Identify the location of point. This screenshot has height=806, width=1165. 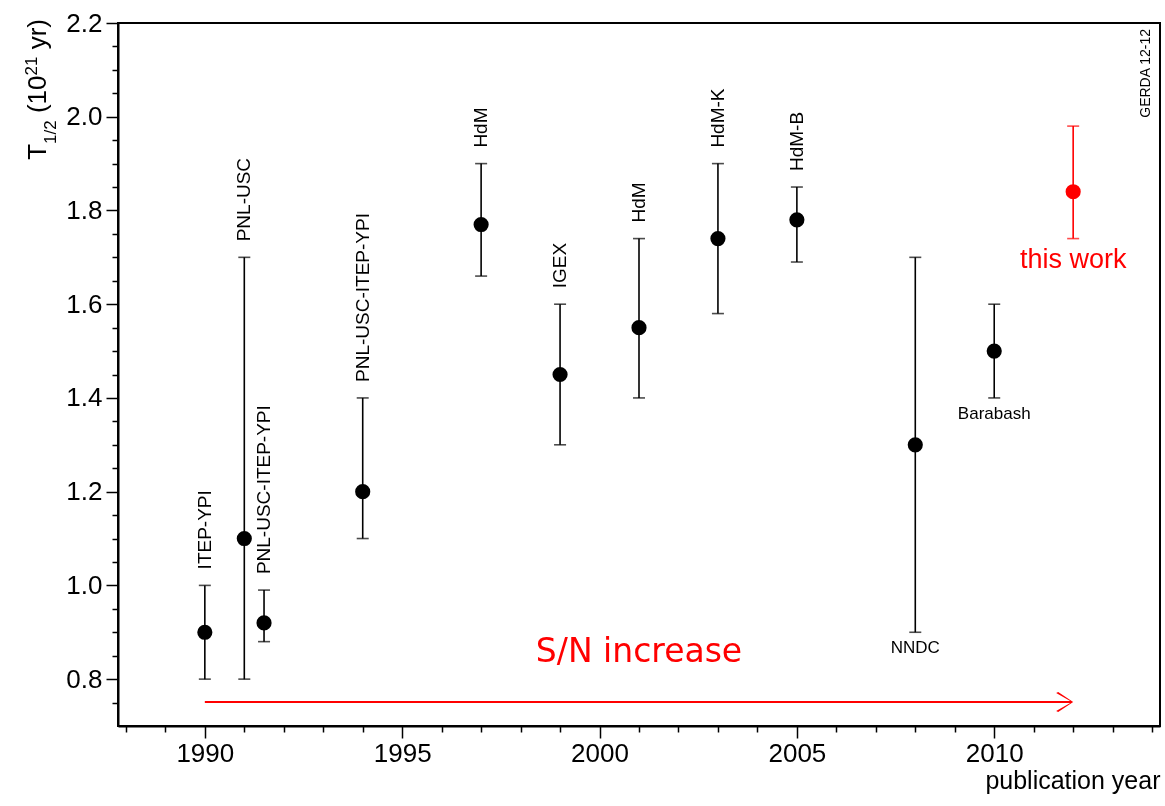
(244, 538).